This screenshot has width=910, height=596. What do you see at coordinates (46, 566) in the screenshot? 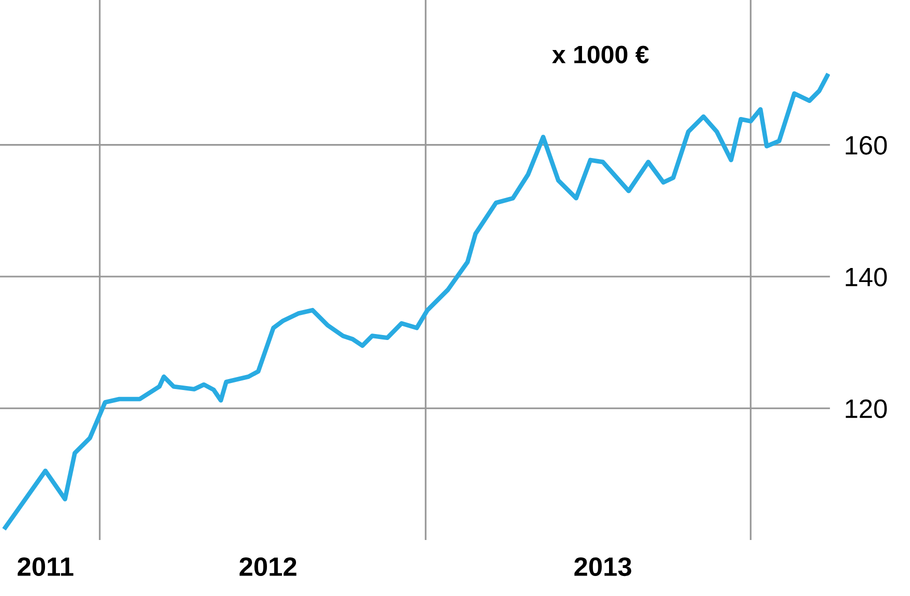
I see `x-tick-label: 2011` at bounding box center [46, 566].